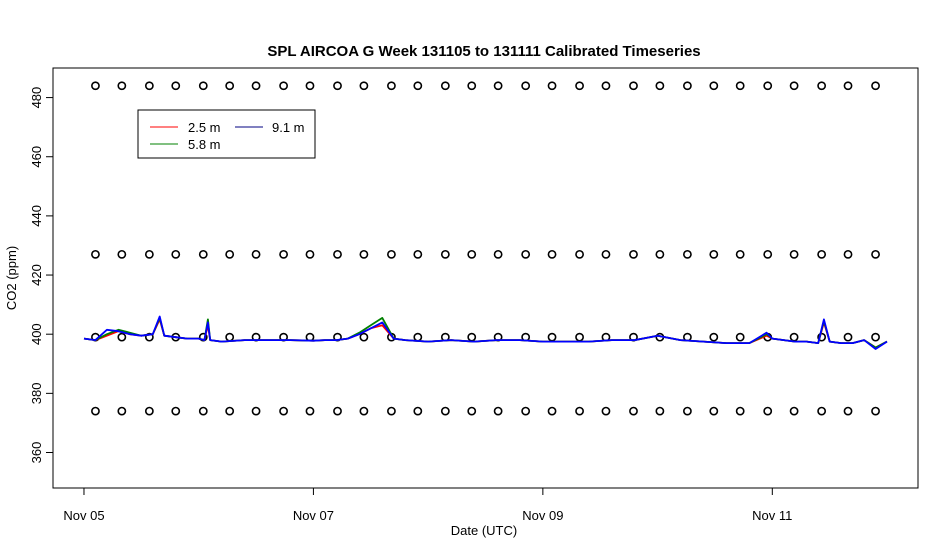  I want to click on legend-box, so click(226, 134).